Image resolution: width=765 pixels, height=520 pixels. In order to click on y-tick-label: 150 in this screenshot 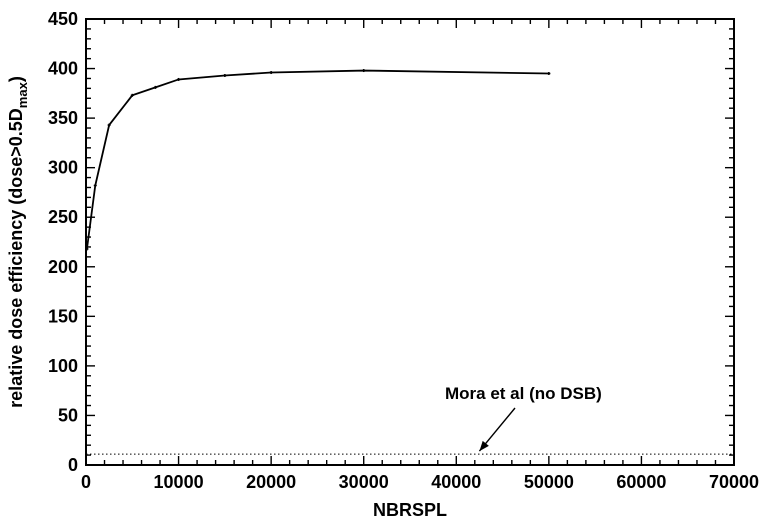, I will do `click(63, 316)`.